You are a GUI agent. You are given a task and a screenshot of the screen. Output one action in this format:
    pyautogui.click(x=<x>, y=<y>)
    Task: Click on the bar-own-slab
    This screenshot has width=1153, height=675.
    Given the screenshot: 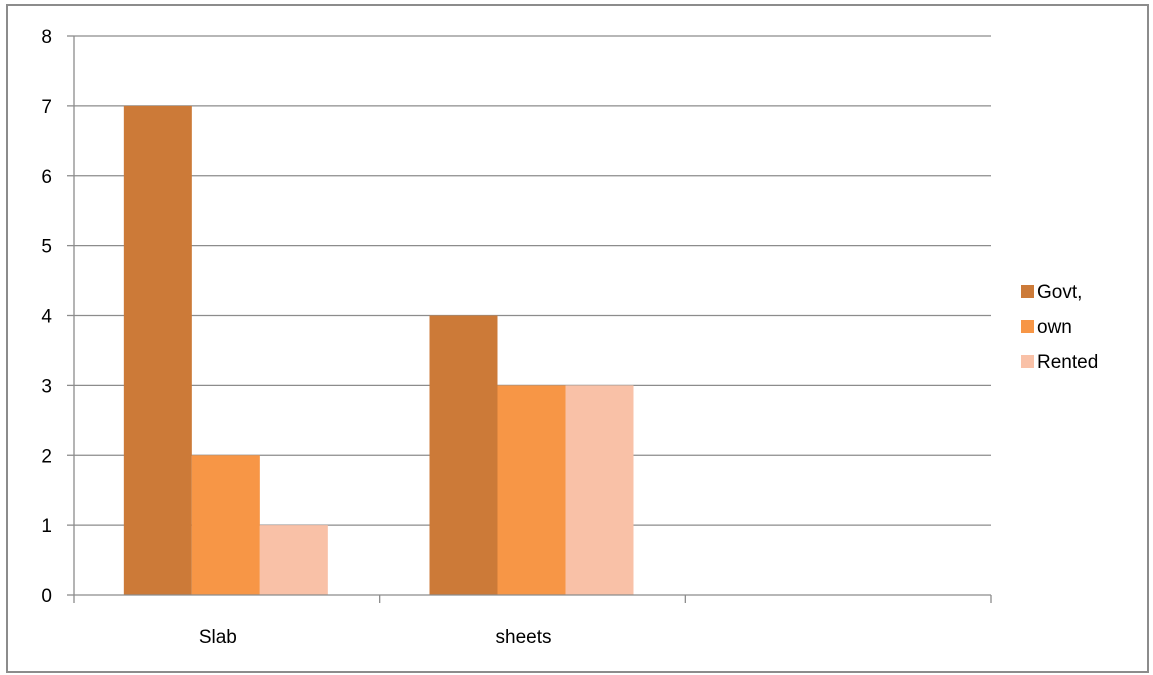 What is the action you would take?
    pyautogui.click(x=225, y=525)
    